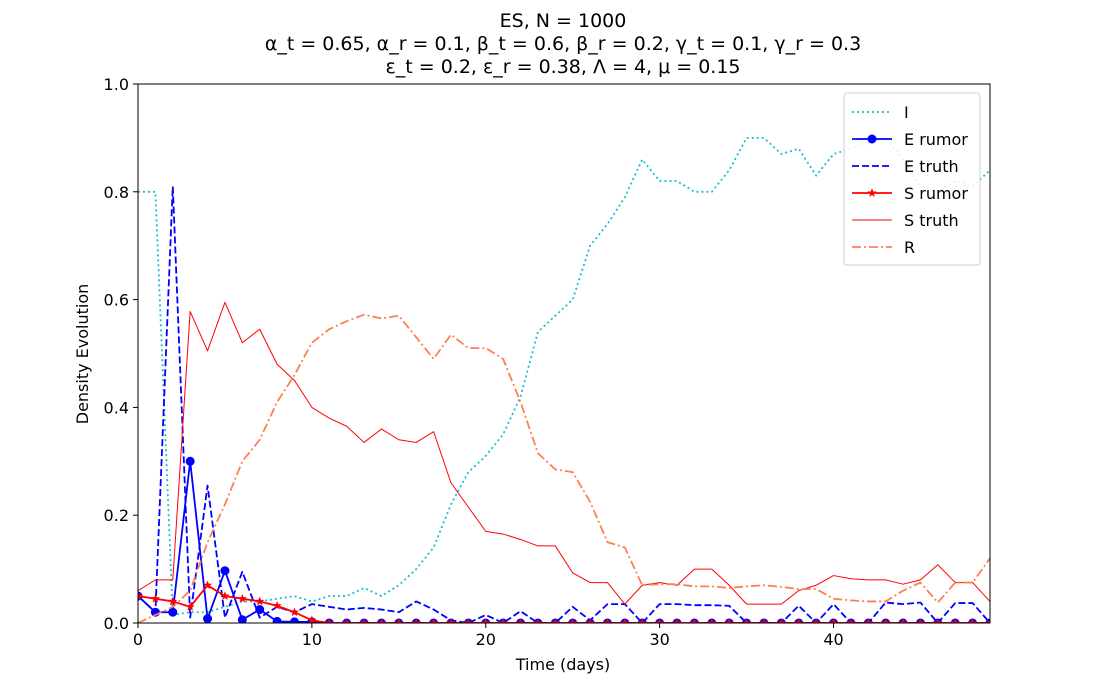 This screenshot has height=700, width=1100. Describe the element at coordinates (116, 192) in the screenshot. I see `y-tick-label: 0.8` at that location.